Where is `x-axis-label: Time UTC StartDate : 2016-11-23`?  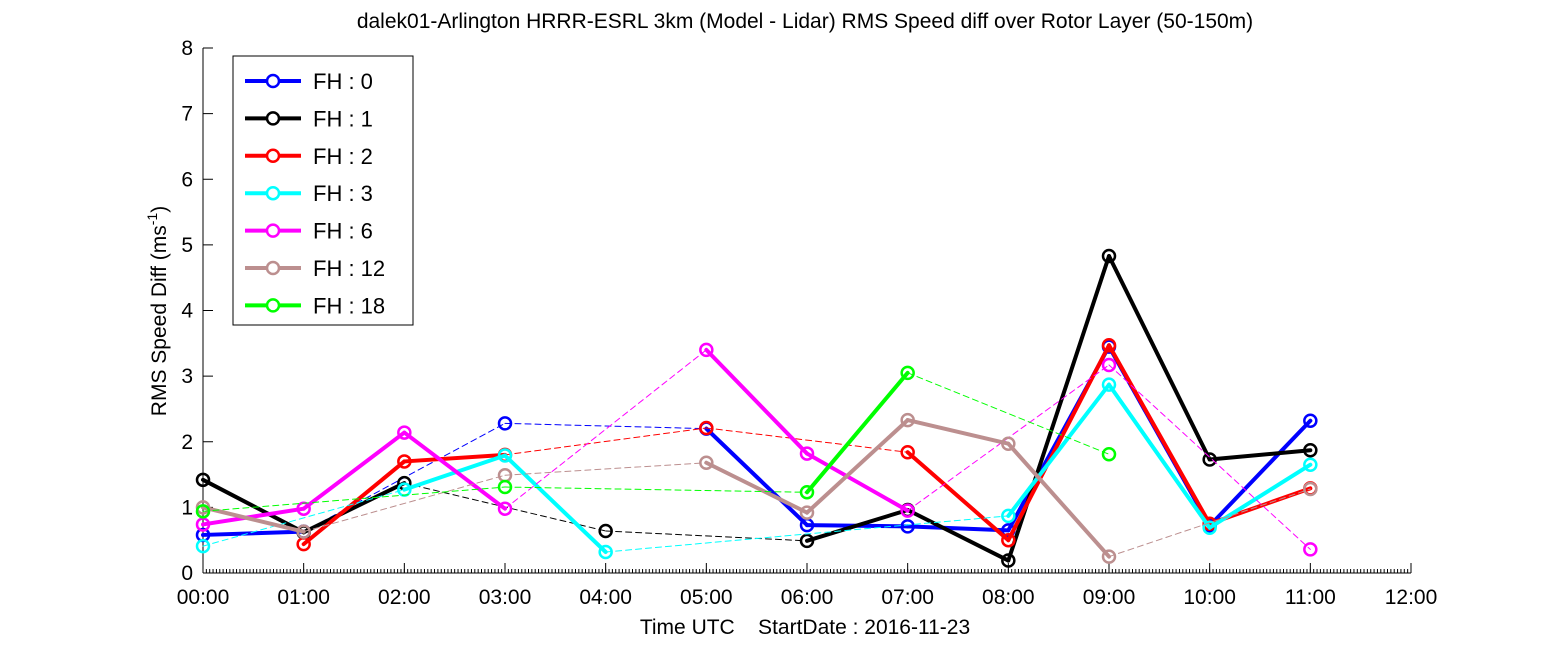
x-axis-label: Time UTC StartDate : 2016-11-23 is located at coordinates (805, 627).